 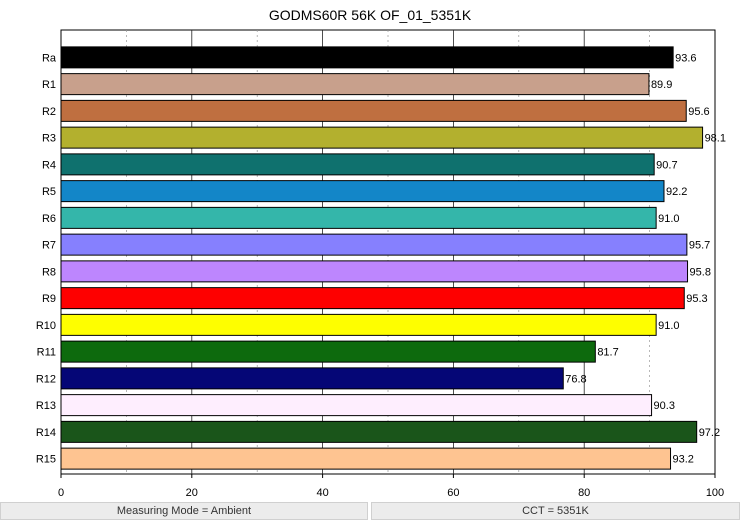 I want to click on bar-r2, so click(x=373, y=110).